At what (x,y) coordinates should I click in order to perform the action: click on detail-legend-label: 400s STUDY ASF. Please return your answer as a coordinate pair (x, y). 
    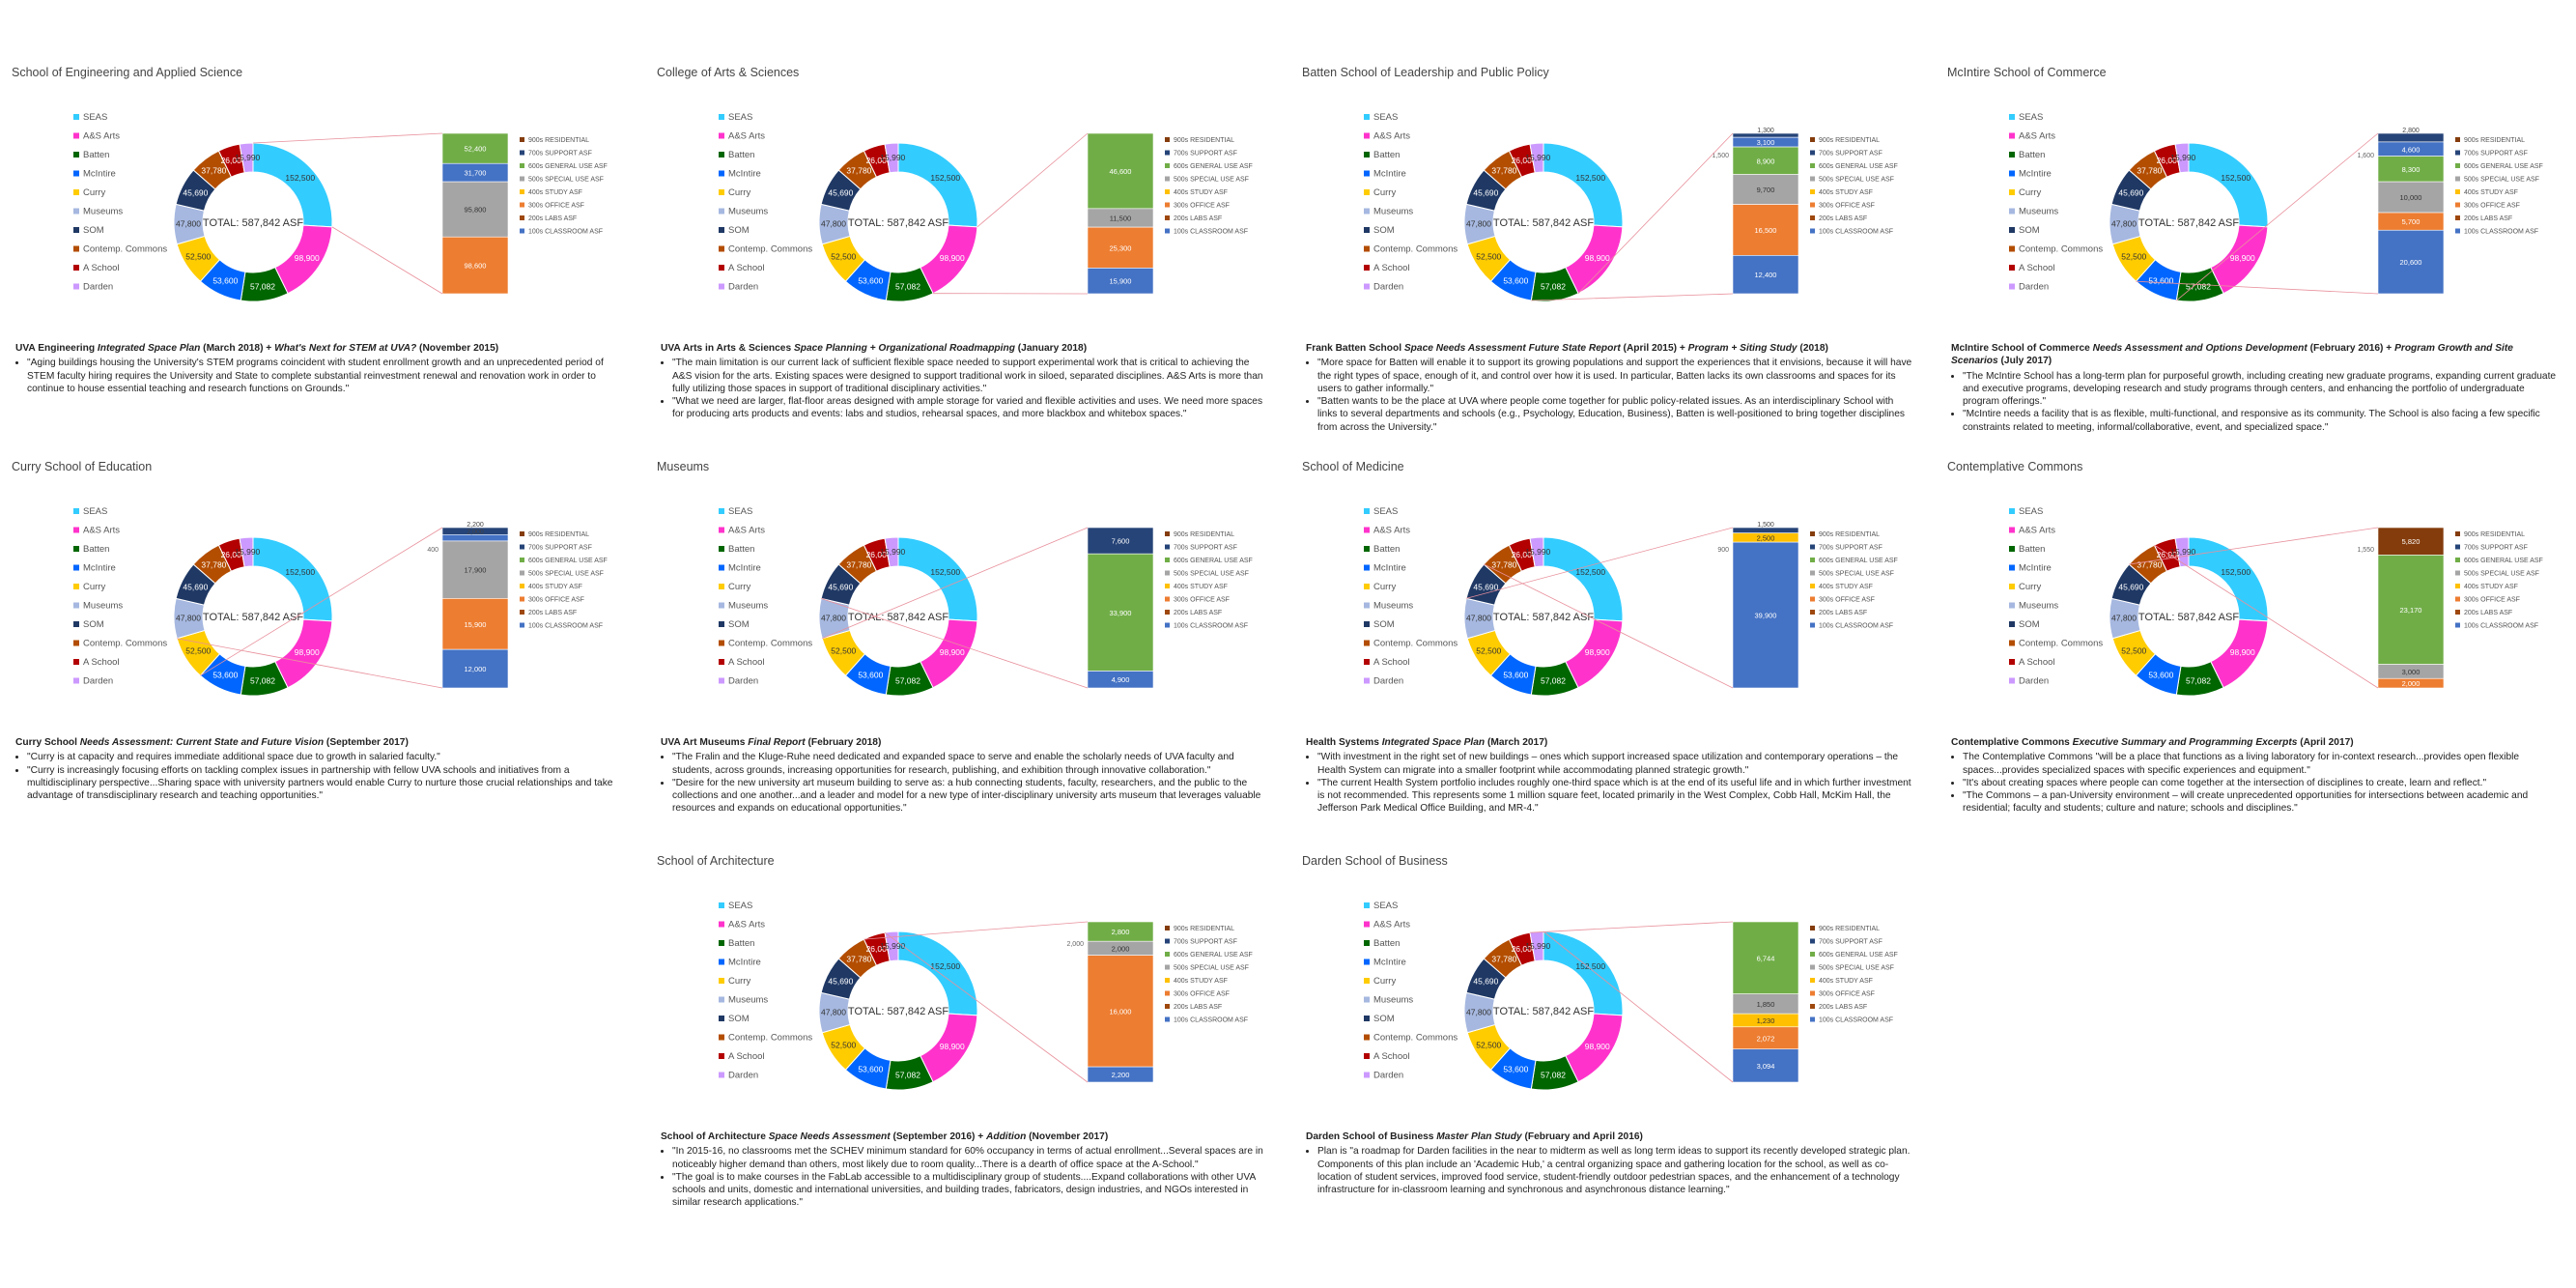
    Looking at the image, I should click on (1201, 587).